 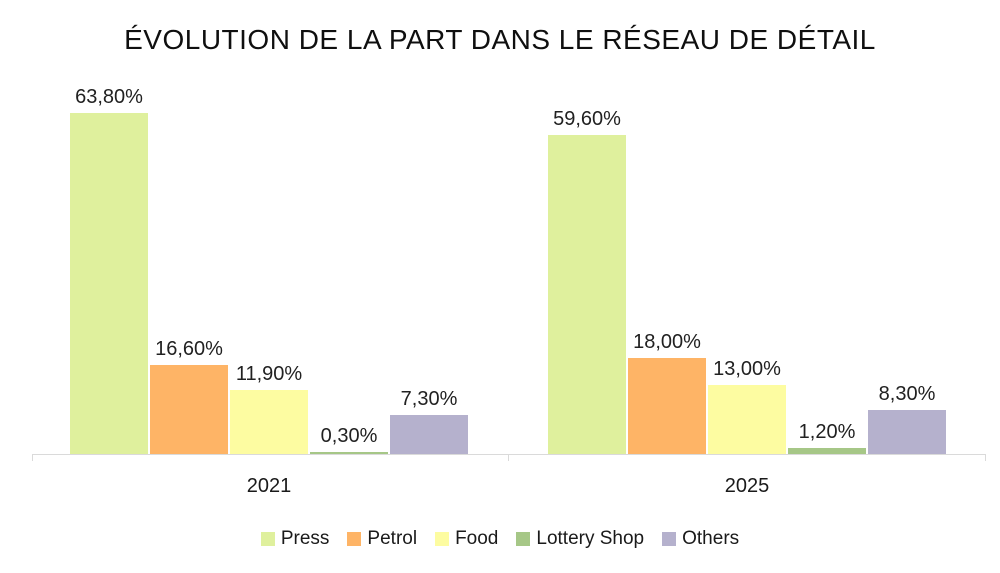 What do you see at coordinates (827, 431) in the screenshot?
I see `value-label-lottery-shop-2025: 1,20%` at bounding box center [827, 431].